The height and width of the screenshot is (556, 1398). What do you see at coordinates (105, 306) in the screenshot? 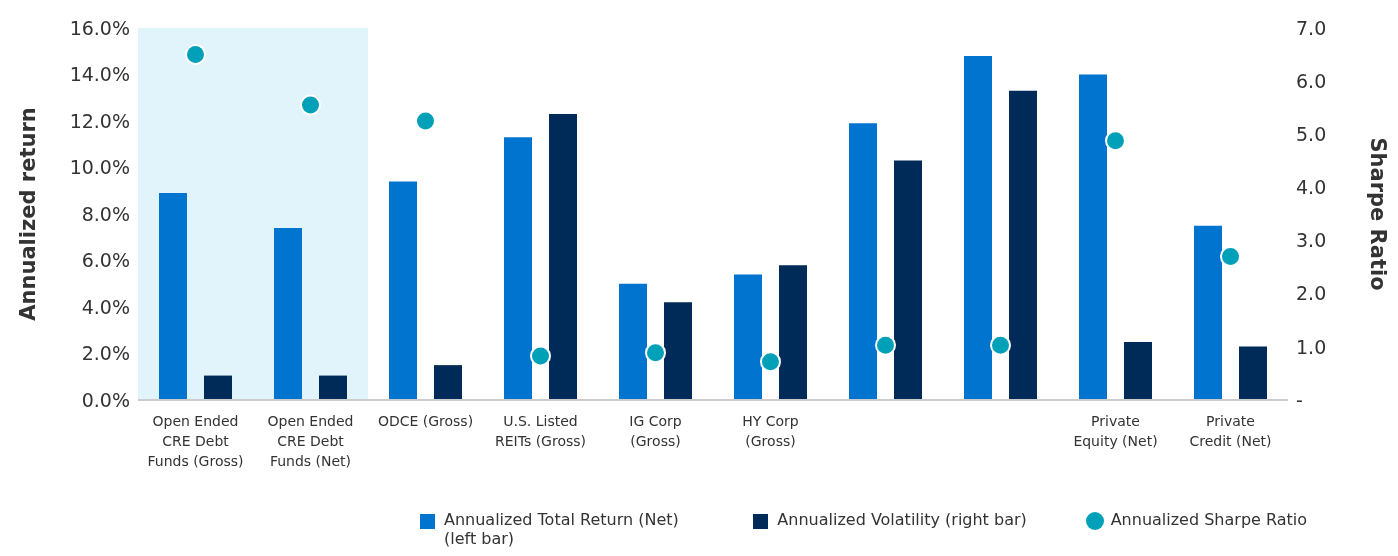
I see `y-tick-label: 4.0%` at bounding box center [105, 306].